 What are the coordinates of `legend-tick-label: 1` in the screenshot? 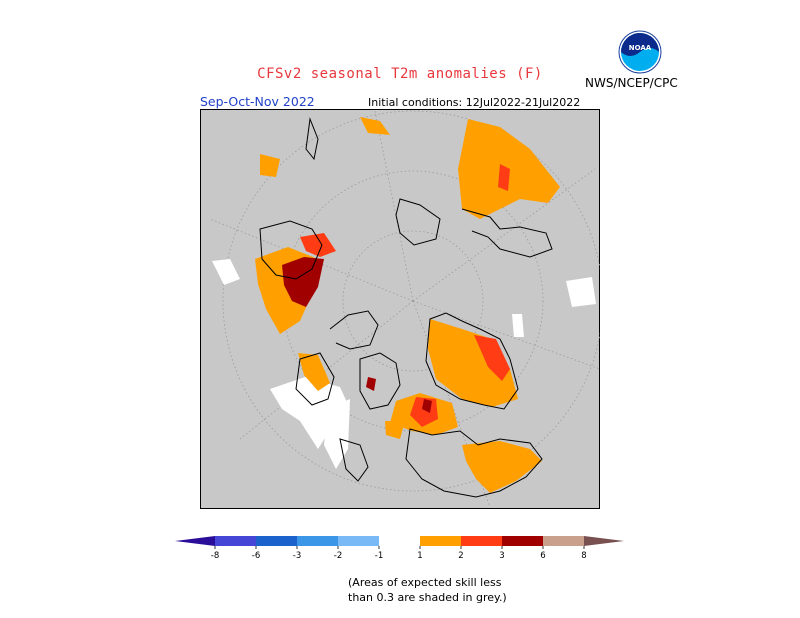 It's located at (419, 556).